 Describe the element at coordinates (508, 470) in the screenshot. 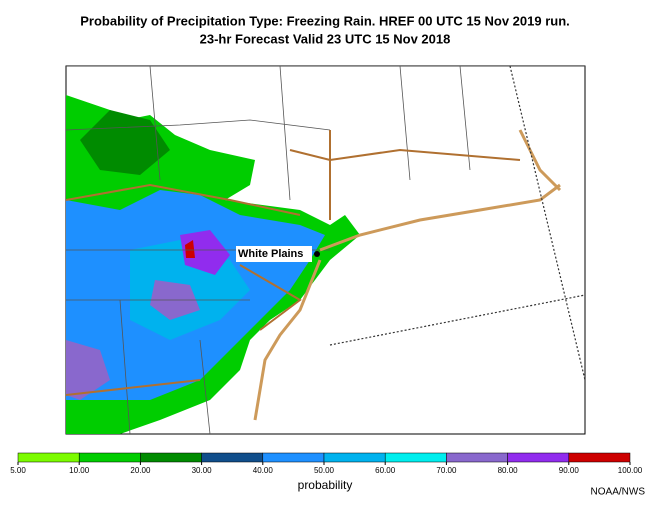

I see `colorbar-tick-label: 80.00` at that location.